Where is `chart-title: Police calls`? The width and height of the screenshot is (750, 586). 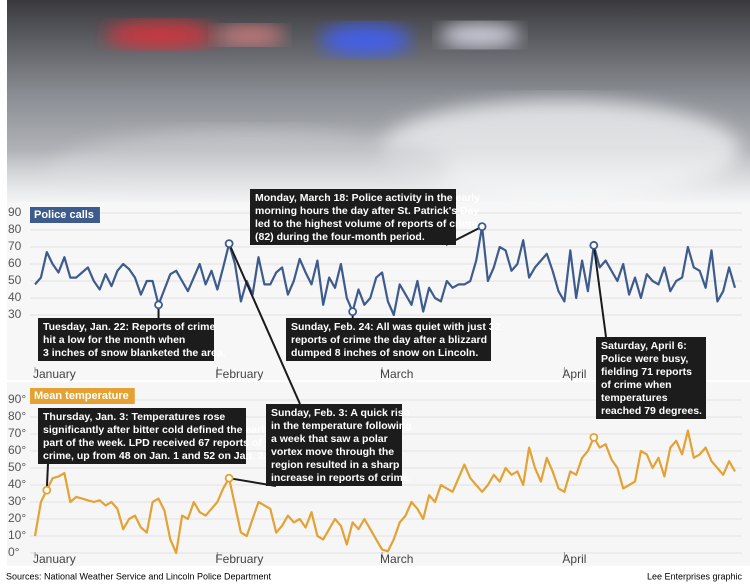
chart-title: Police calls is located at coordinates (64, 215).